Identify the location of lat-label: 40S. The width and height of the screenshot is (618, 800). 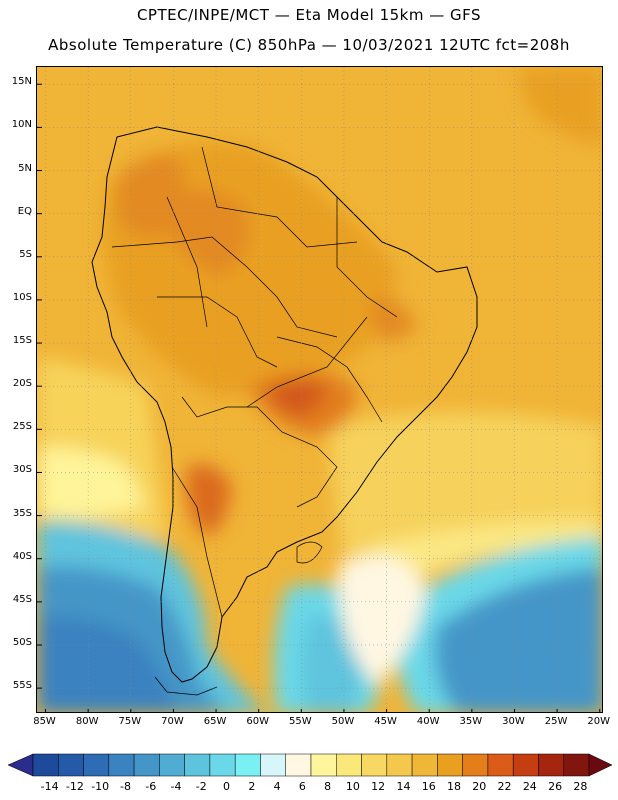
(22, 556).